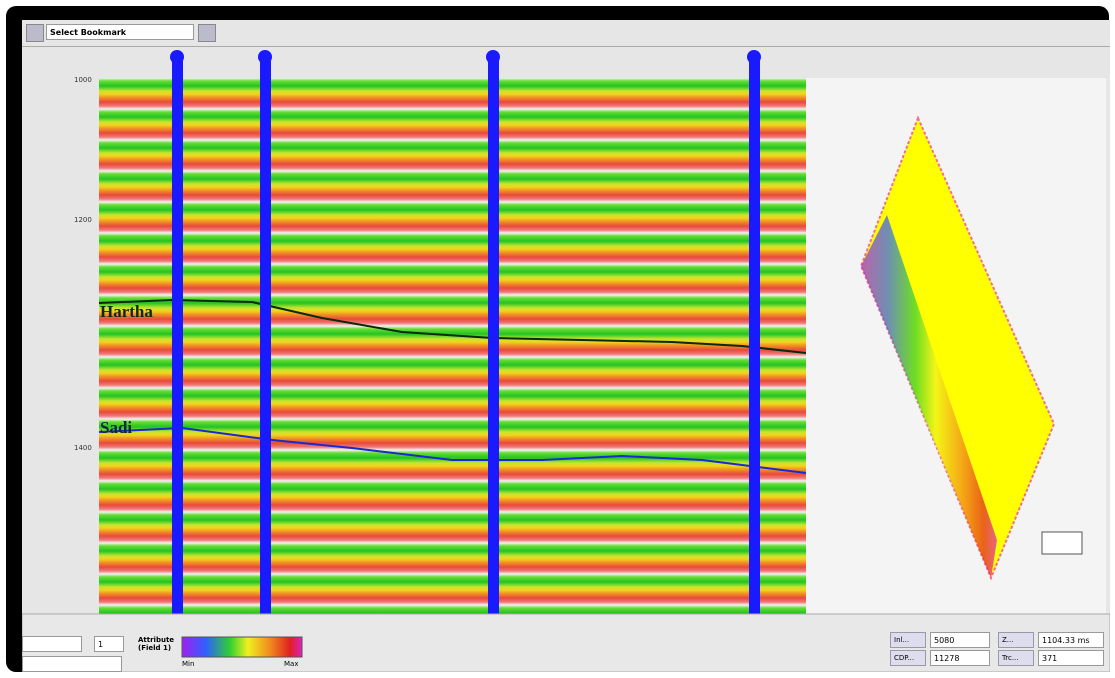 The width and height of the screenshot is (1115, 678). Describe the element at coordinates (1062, 543) in the screenshot. I see `scale-bar` at that location.